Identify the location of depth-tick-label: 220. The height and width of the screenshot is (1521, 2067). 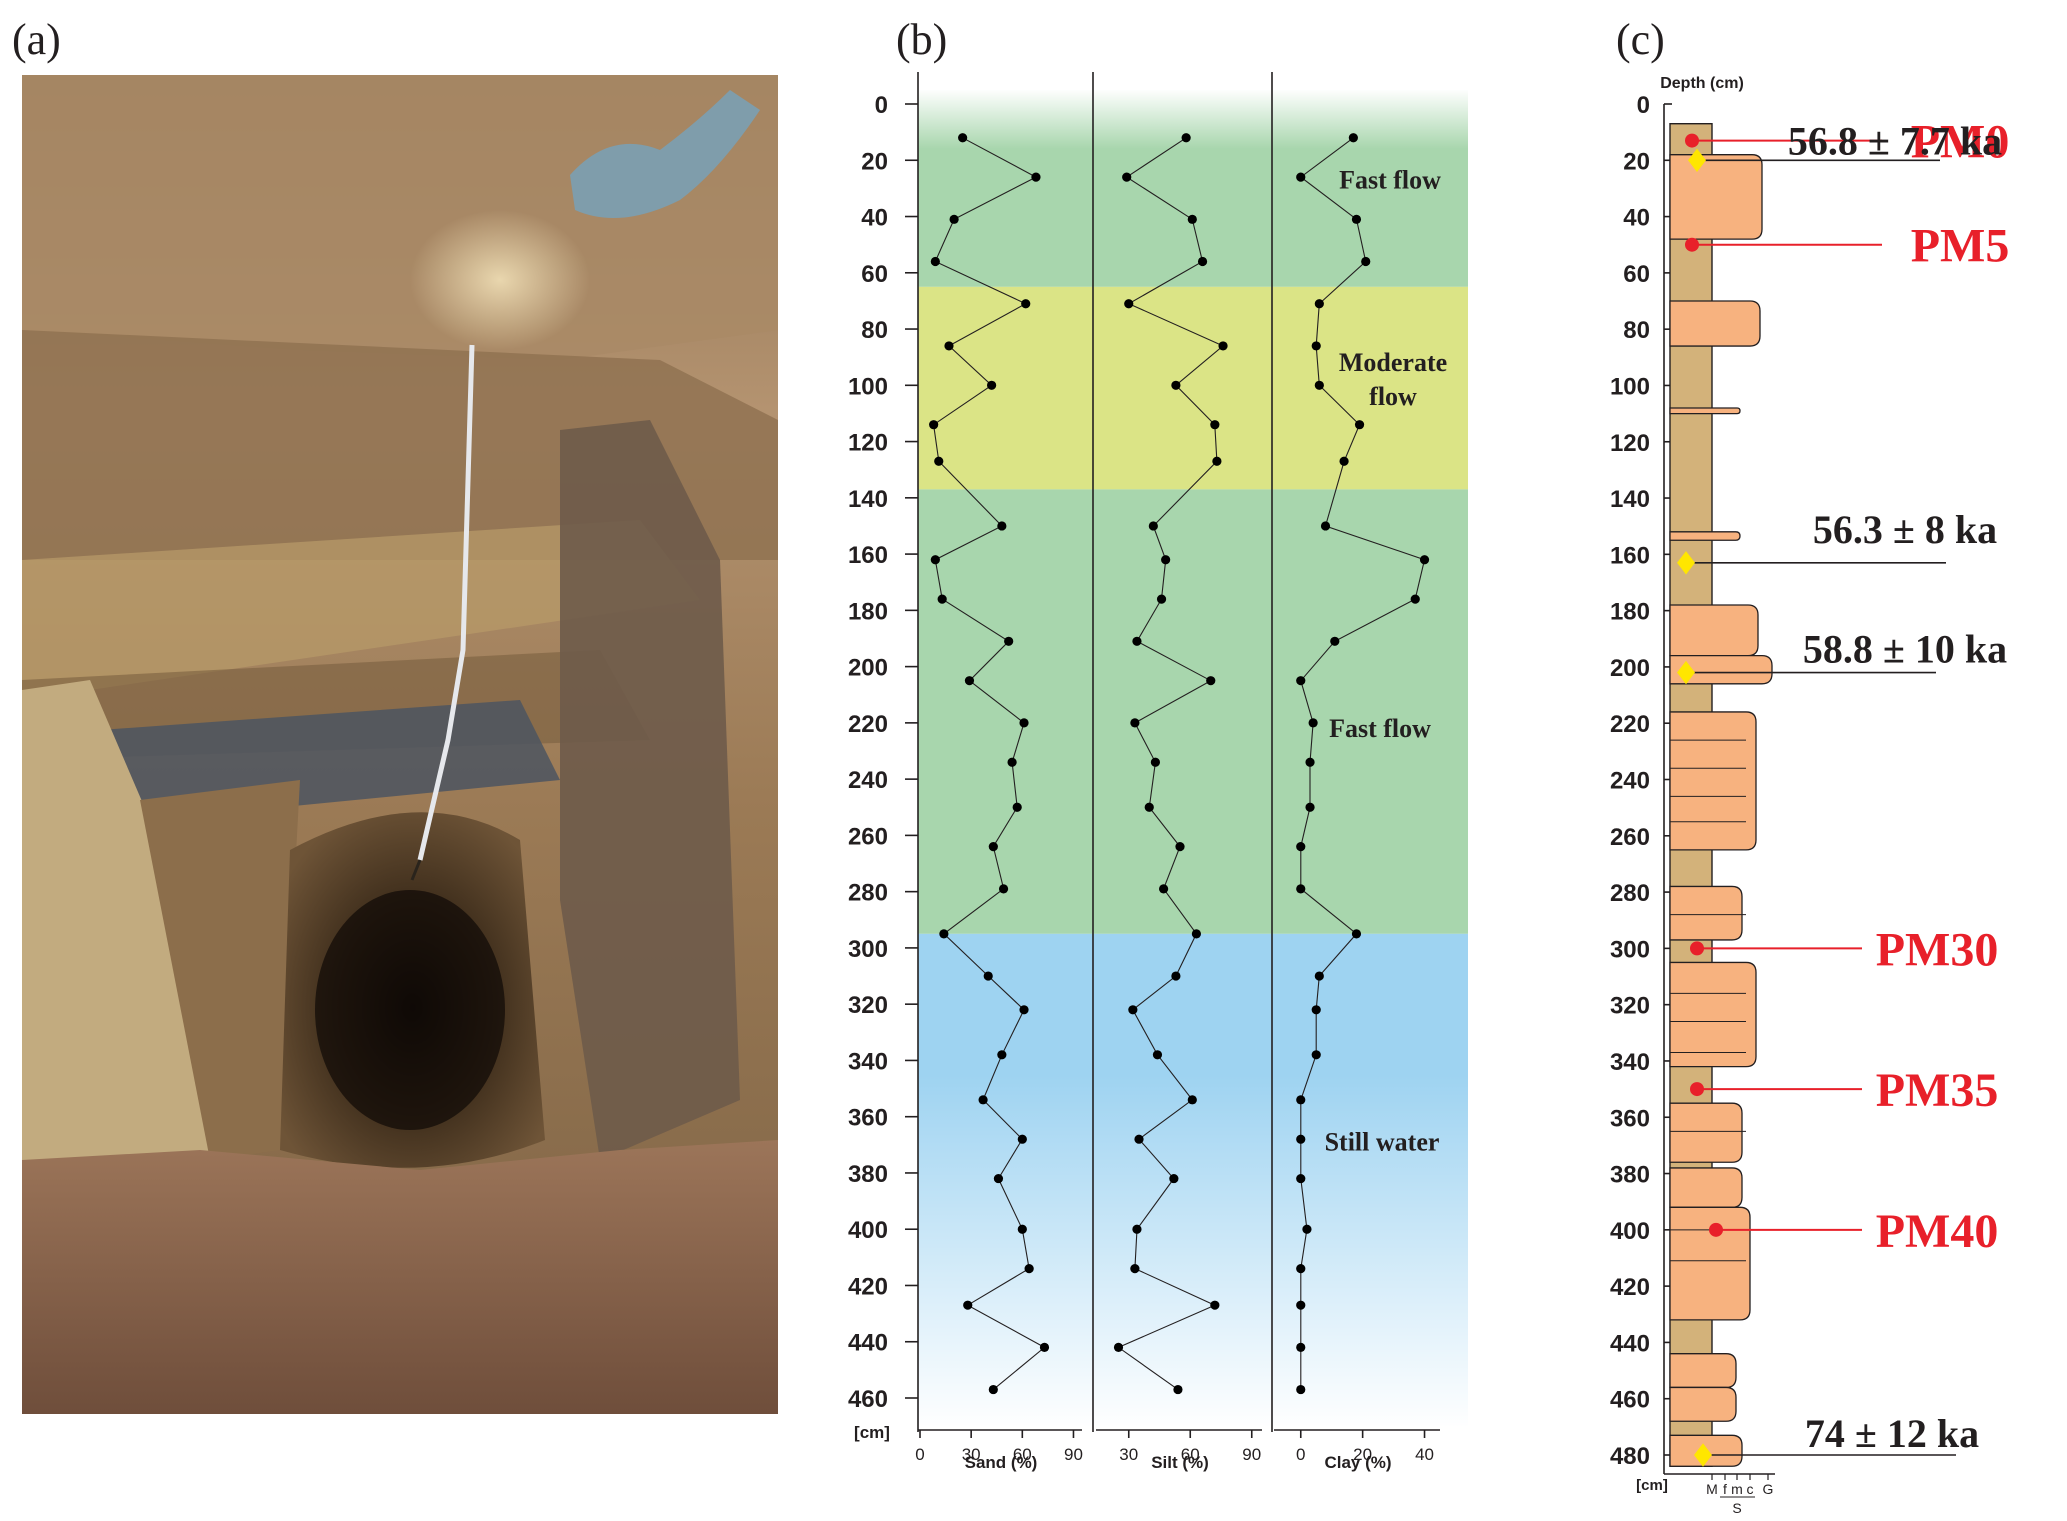
(868, 724).